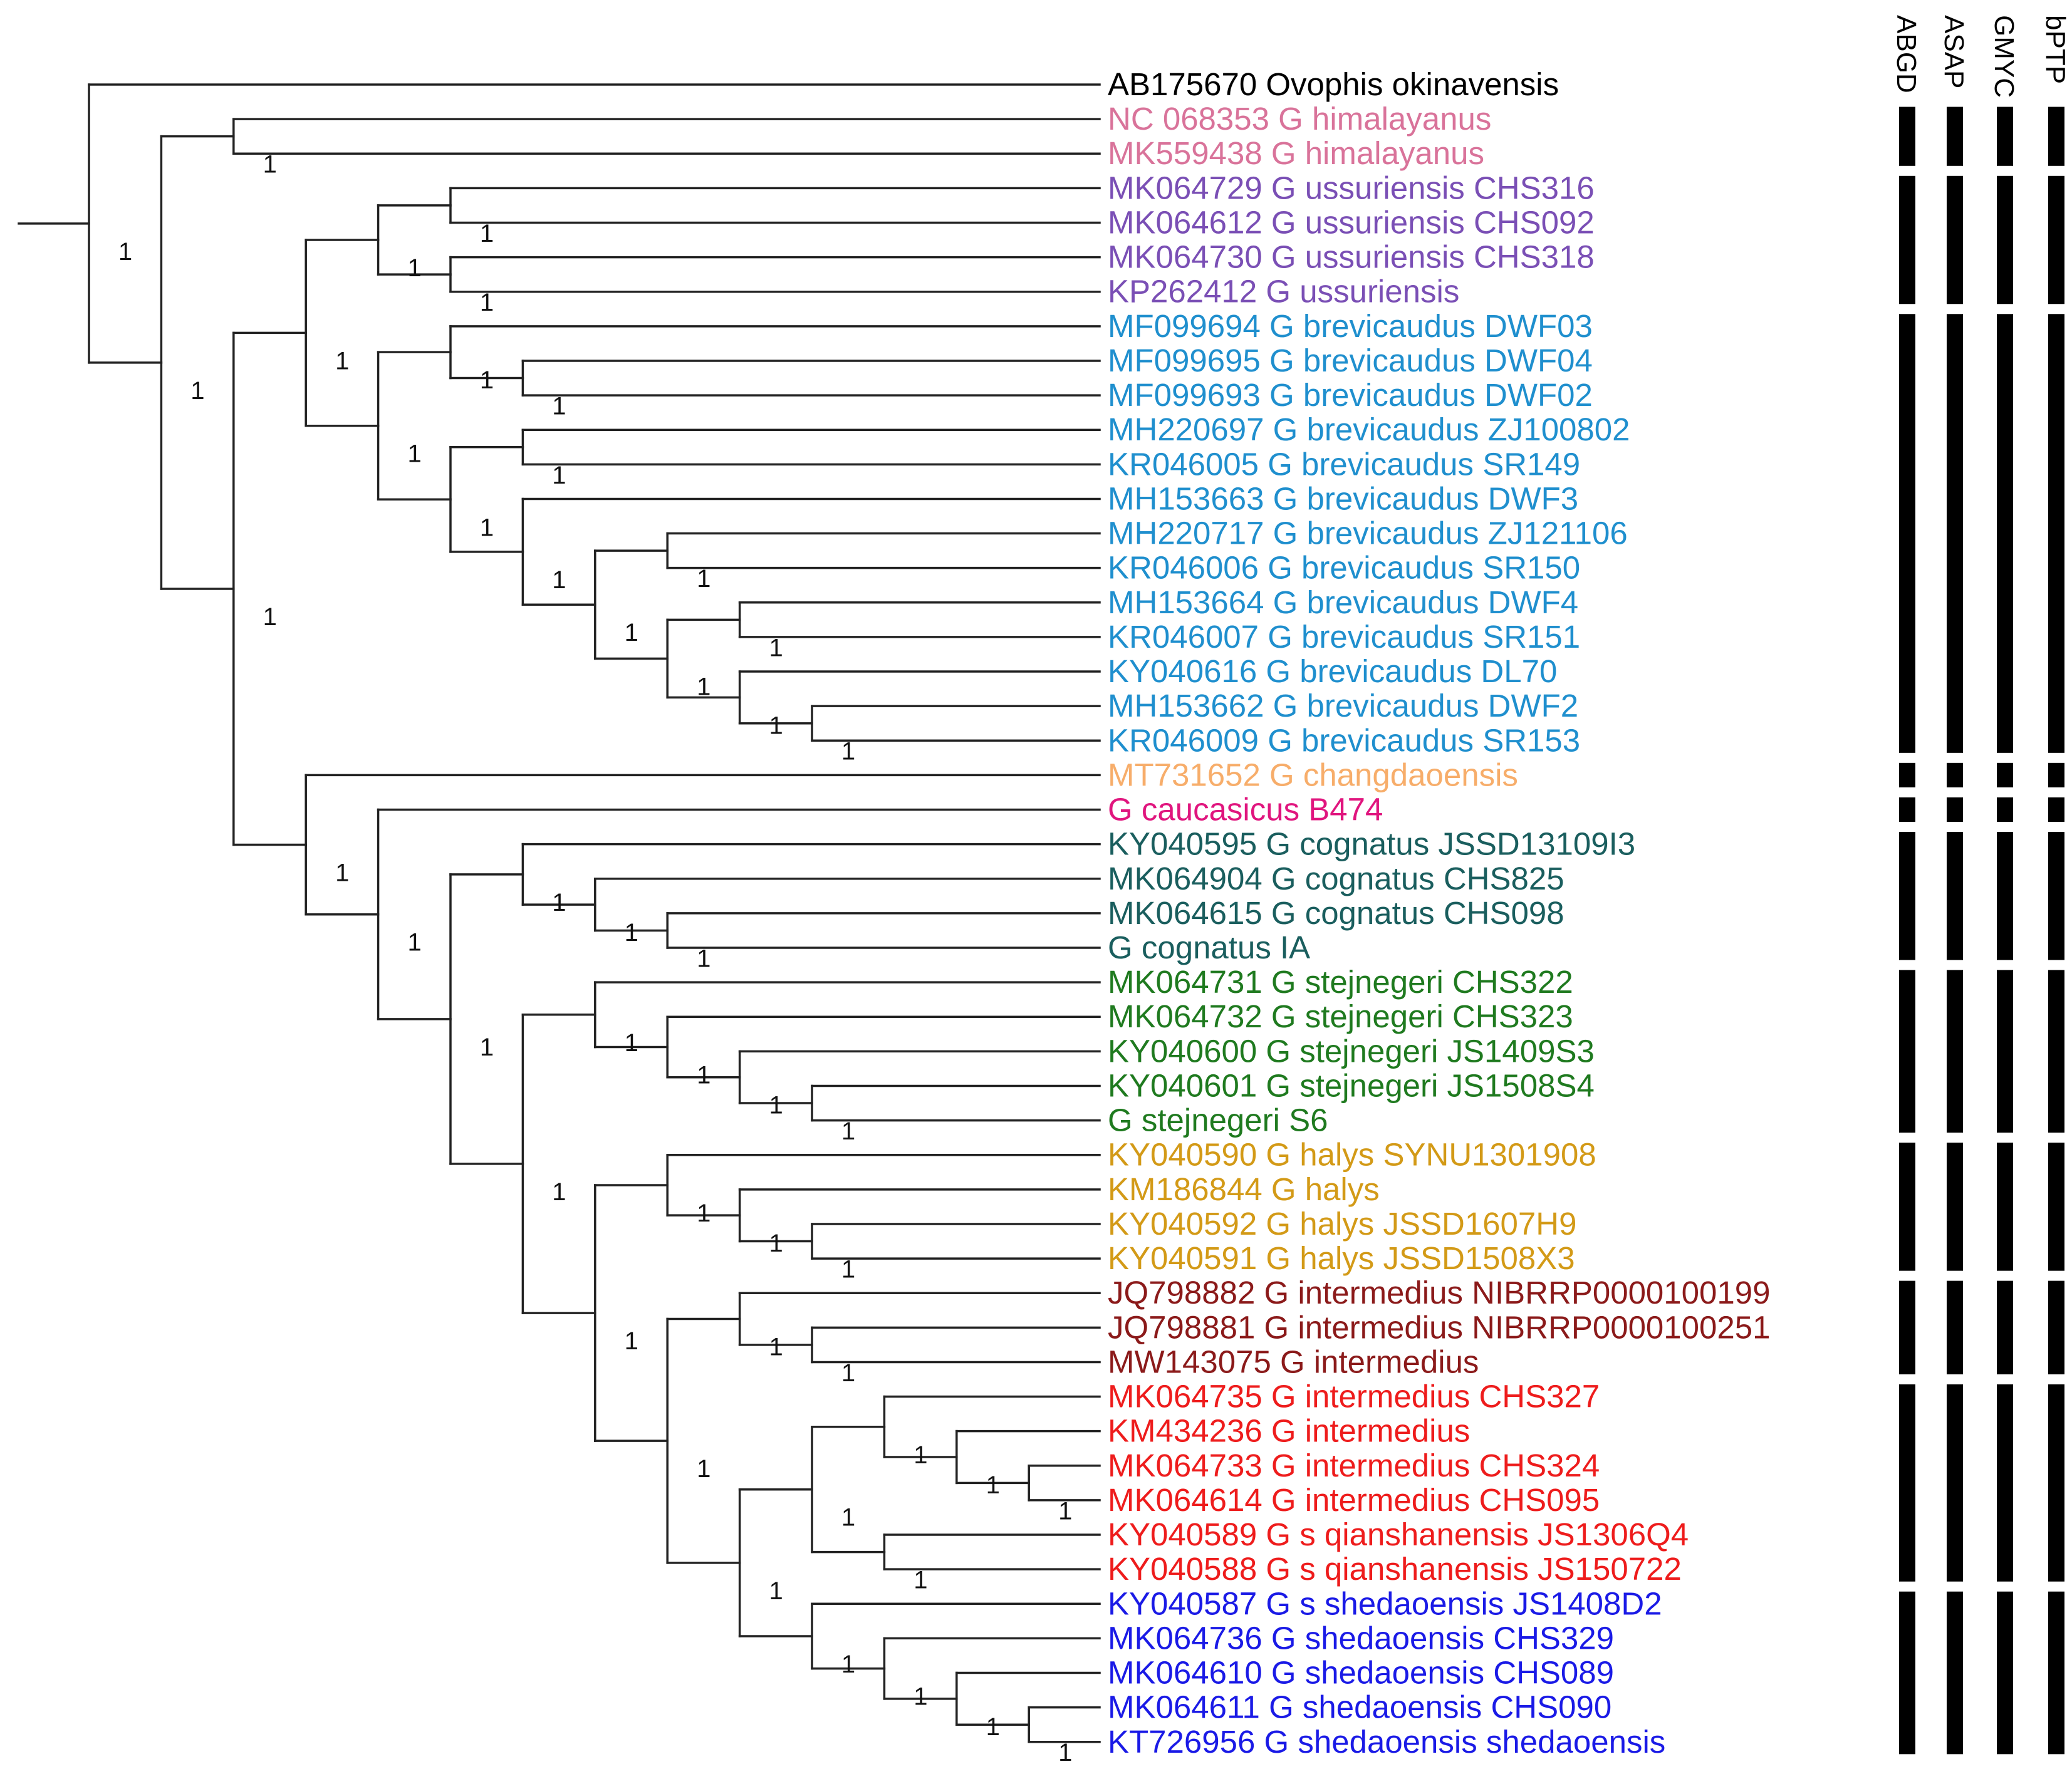 The image size is (2072, 1769). I want to click on taxon-label: MW143075 G intermedius, so click(1293, 1361).